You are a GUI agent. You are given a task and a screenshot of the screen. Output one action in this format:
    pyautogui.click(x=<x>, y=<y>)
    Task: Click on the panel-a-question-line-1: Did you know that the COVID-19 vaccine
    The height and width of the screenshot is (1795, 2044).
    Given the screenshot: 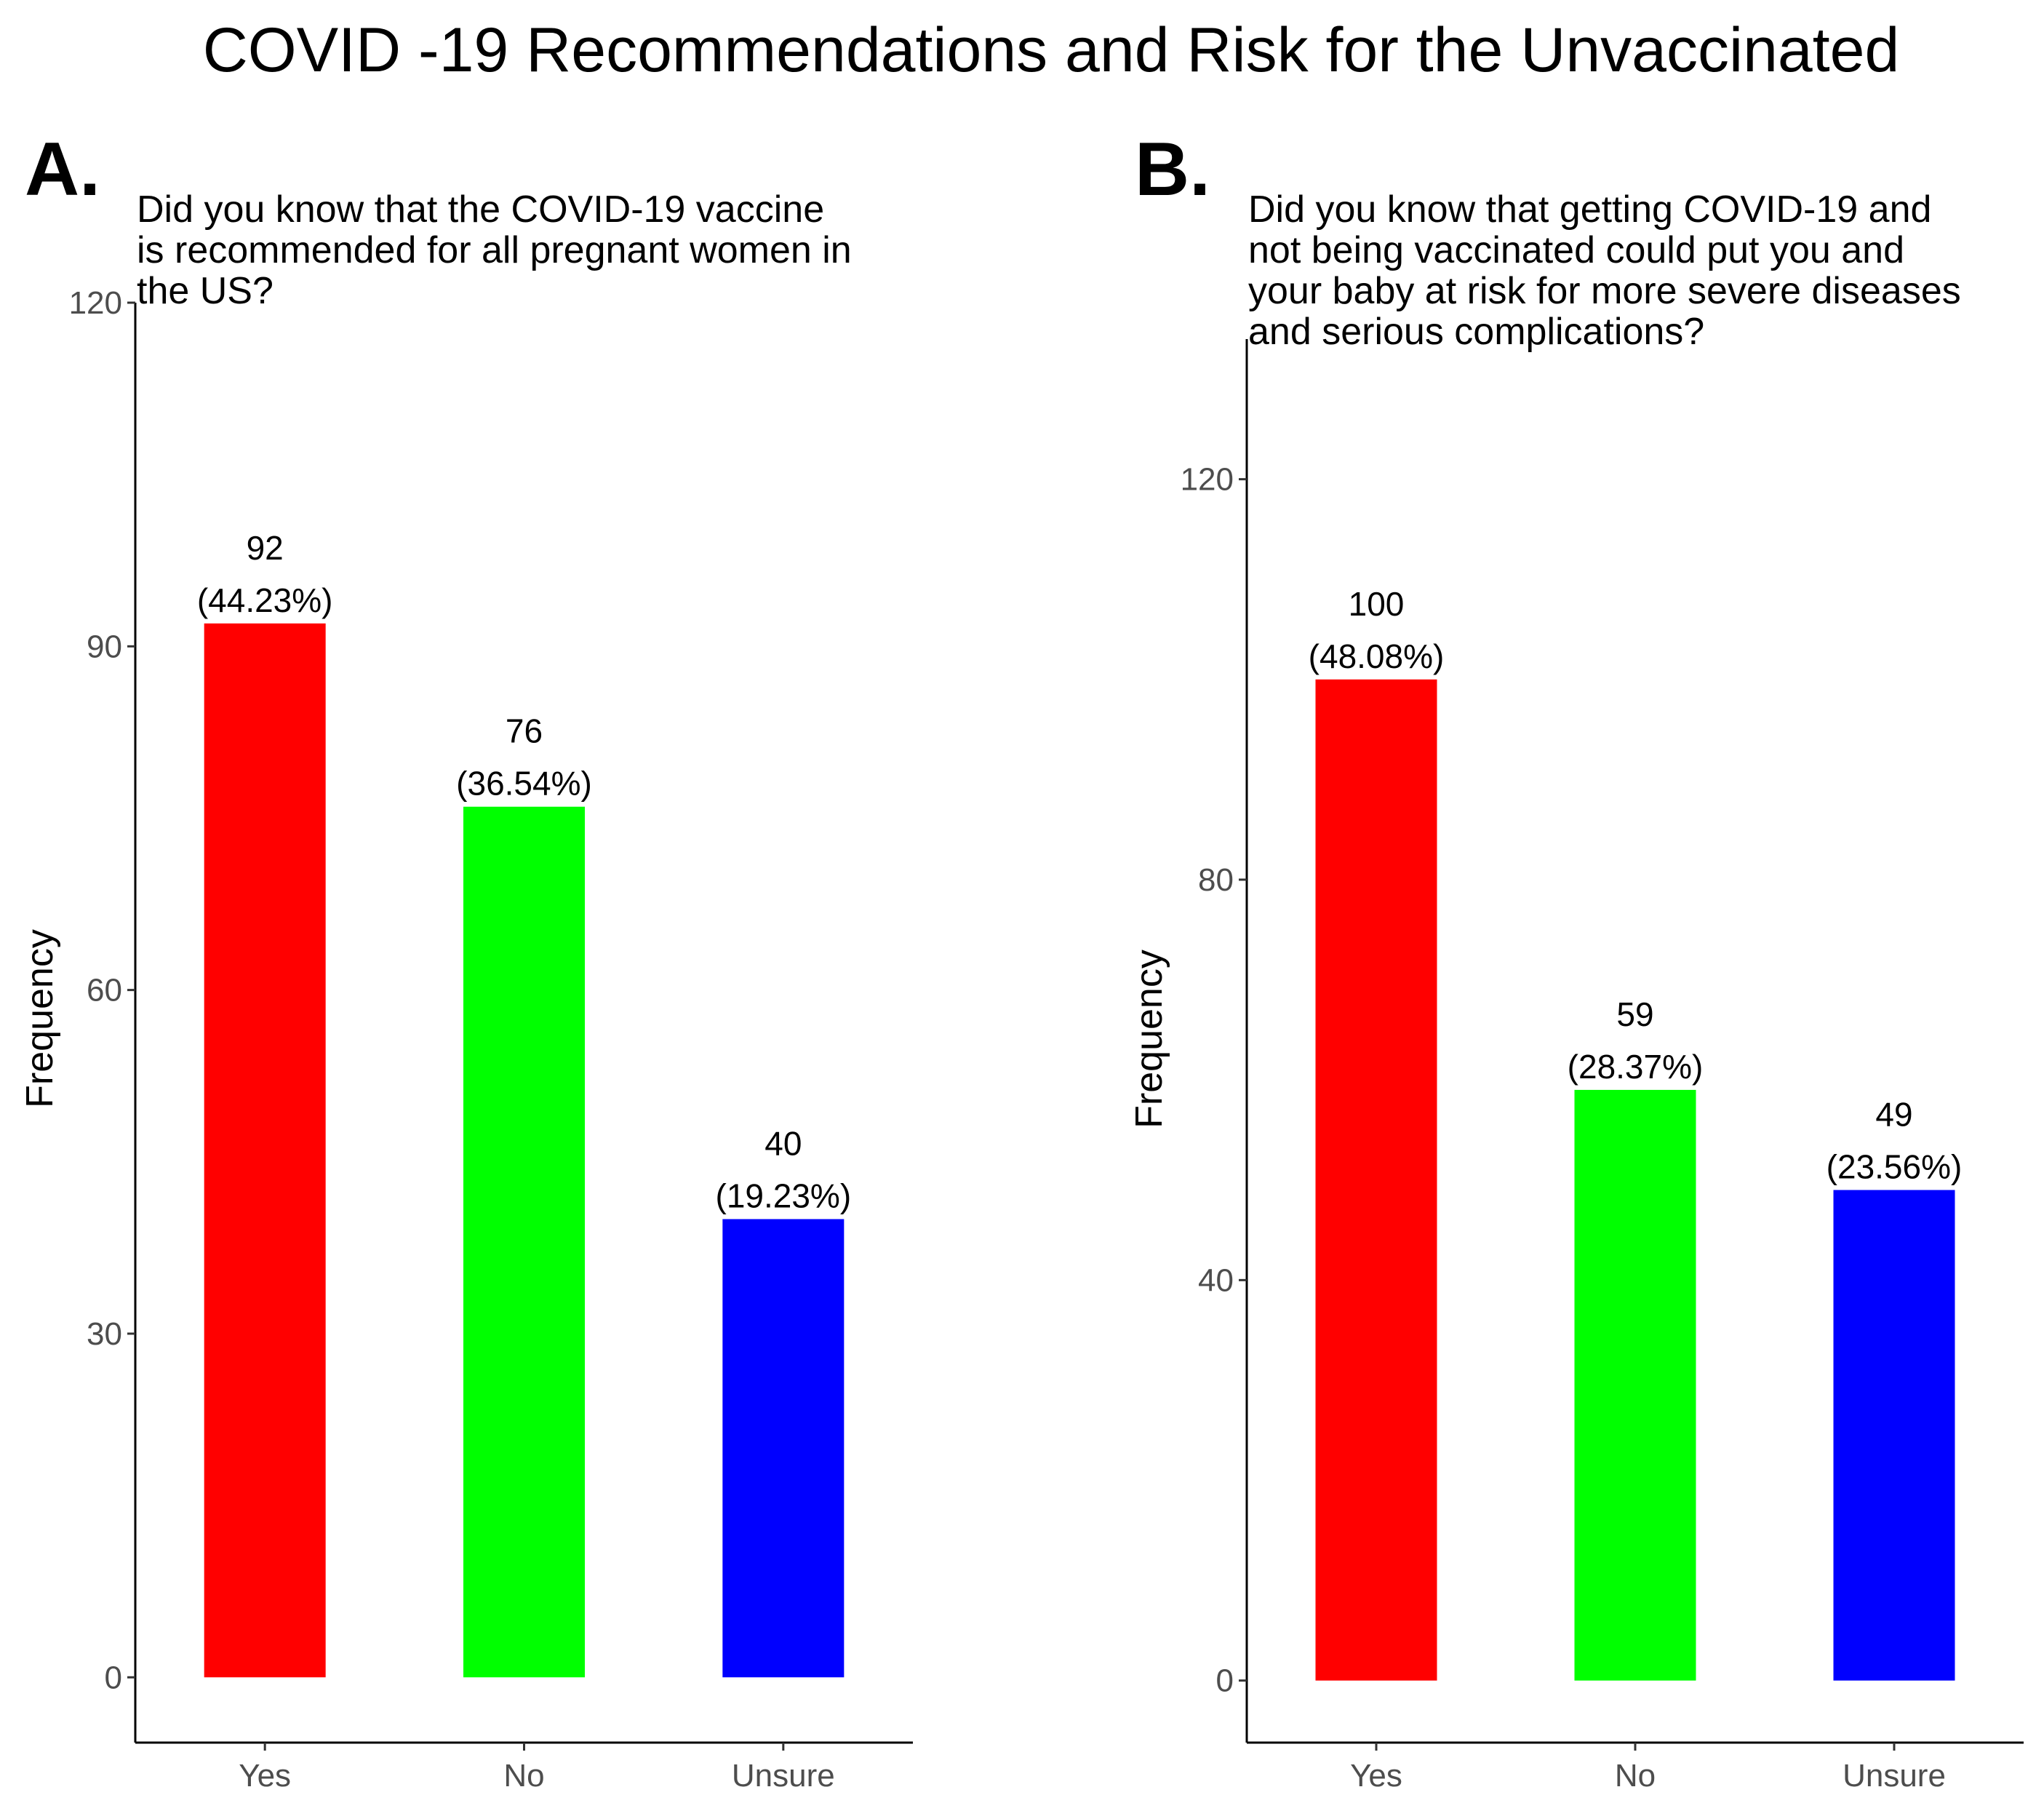 What is the action you would take?
    pyautogui.click(x=480, y=209)
    